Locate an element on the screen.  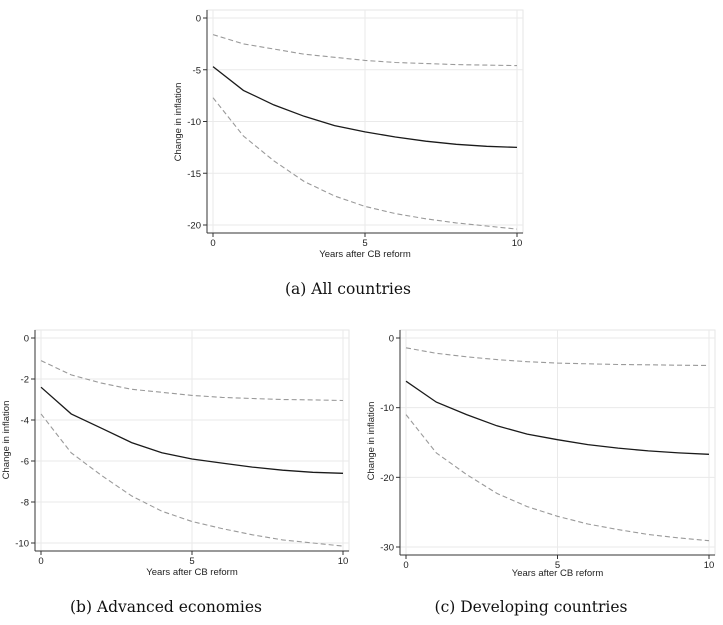
caption: (b) Advanced economies is located at coordinates (166, 607).